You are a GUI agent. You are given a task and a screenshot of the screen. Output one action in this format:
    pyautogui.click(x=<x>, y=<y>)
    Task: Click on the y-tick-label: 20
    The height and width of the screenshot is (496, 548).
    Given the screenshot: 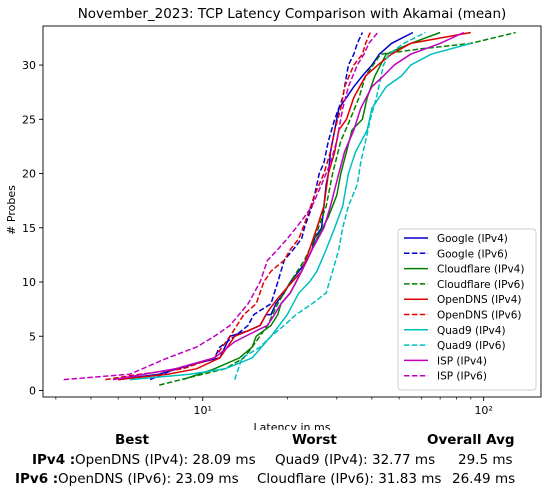 What is the action you would take?
    pyautogui.click(x=29, y=174)
    